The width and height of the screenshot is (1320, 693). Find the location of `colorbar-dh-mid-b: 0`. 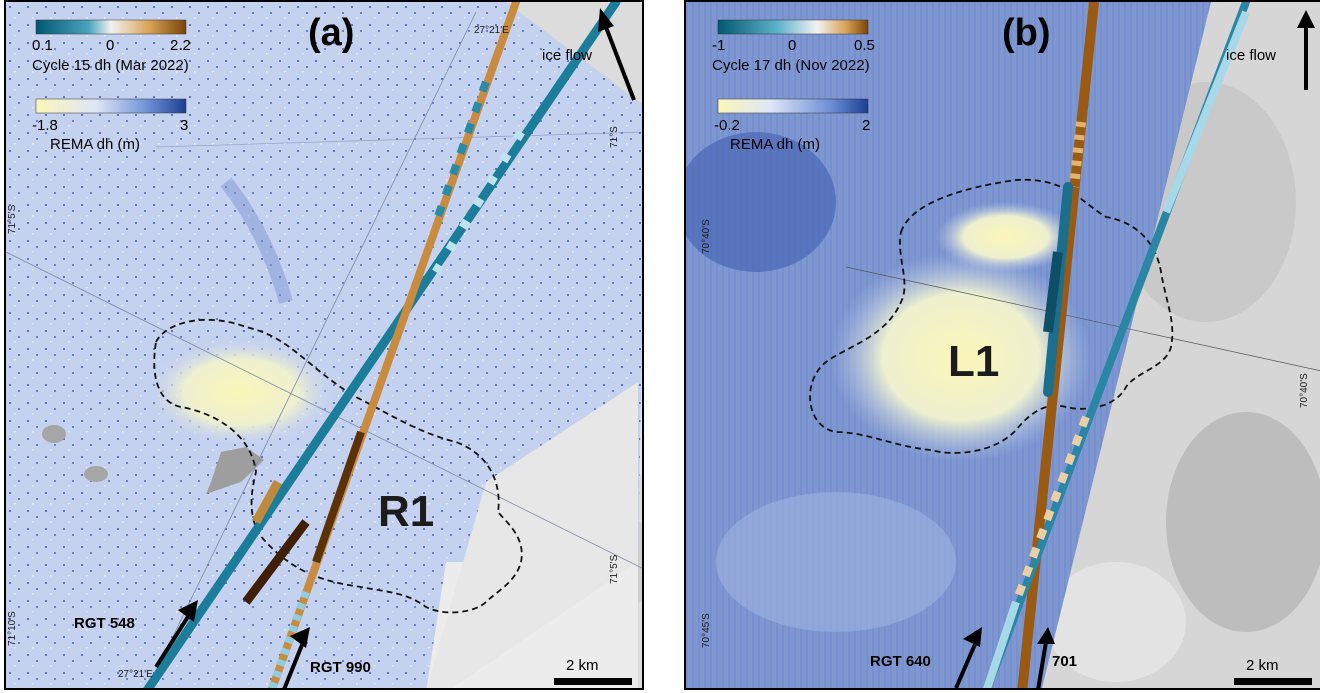

colorbar-dh-mid-b: 0 is located at coordinates (792, 45).